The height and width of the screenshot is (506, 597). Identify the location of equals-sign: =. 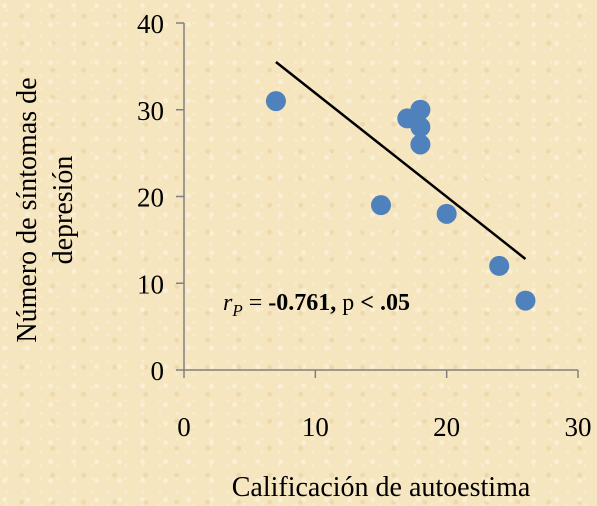
(256, 303).